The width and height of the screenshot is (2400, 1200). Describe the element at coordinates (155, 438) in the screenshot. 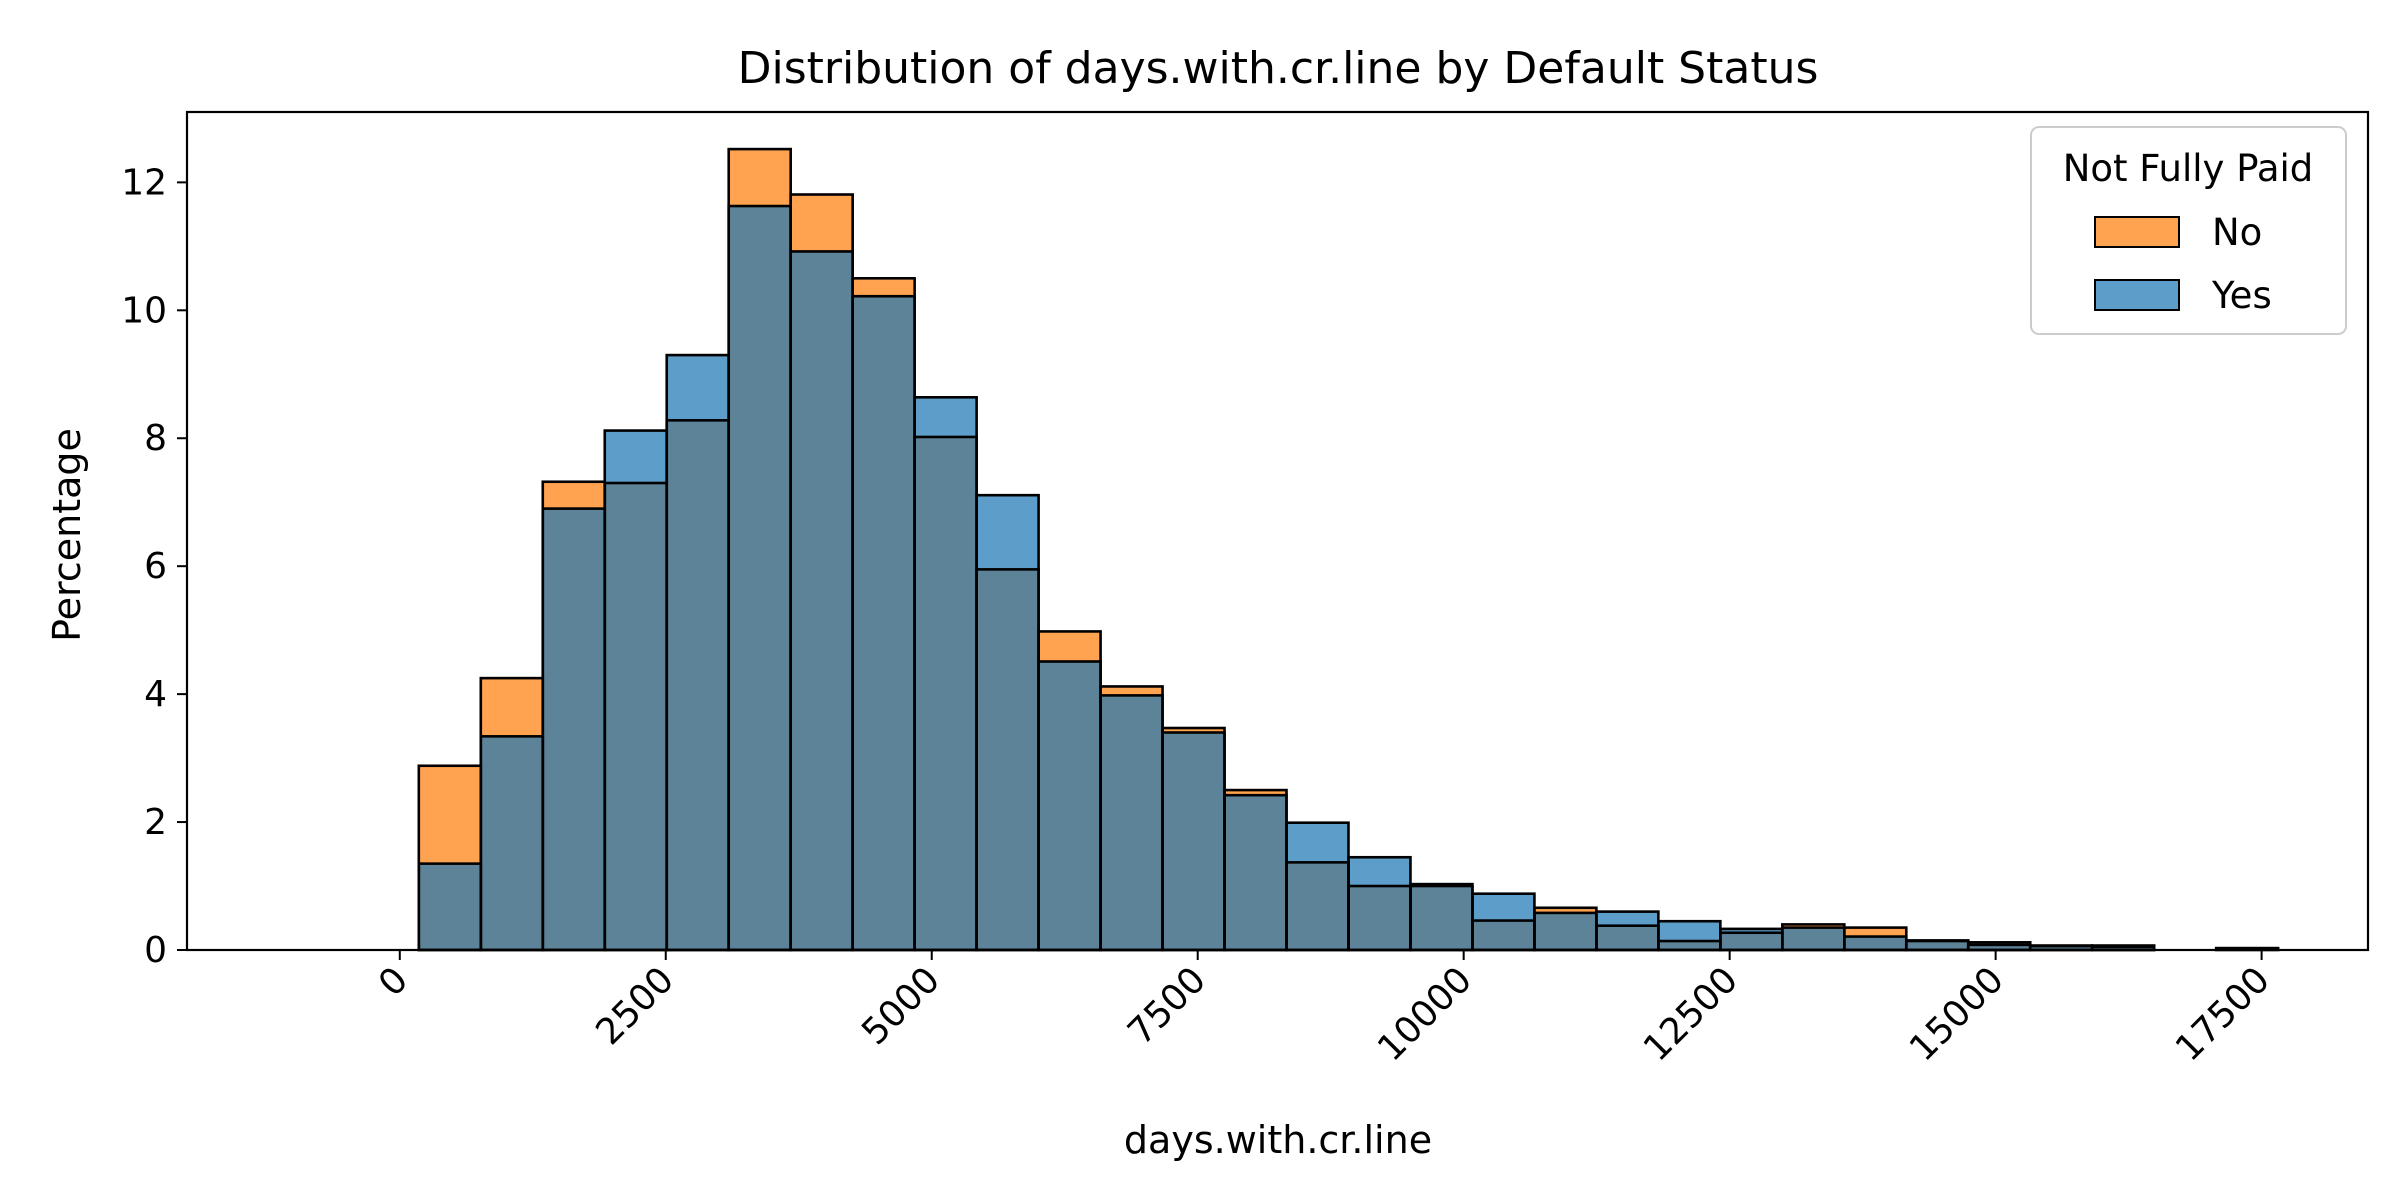

I see `y-tick-label-8: 8` at that location.